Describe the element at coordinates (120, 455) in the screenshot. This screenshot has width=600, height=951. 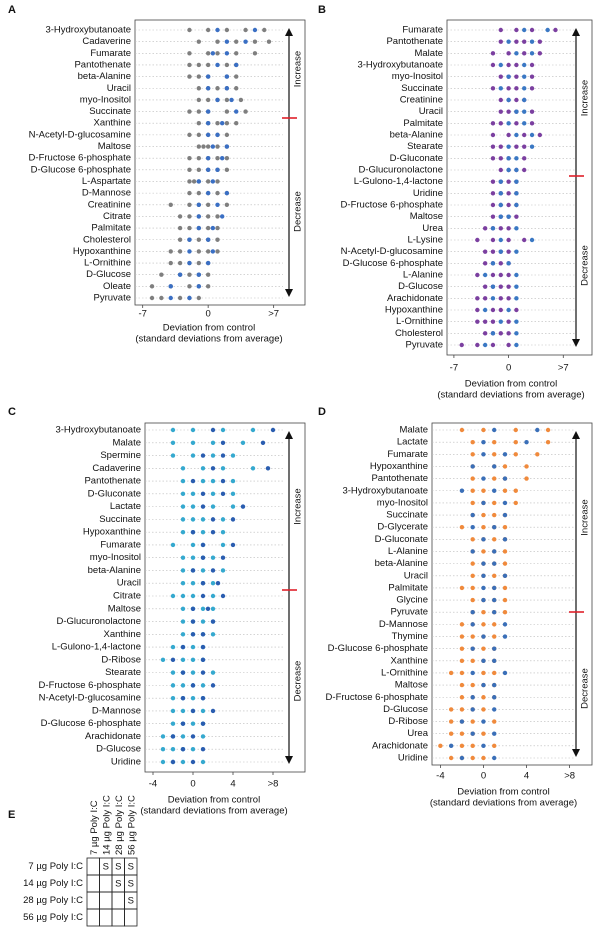
I see `row-label: Spermine` at that location.